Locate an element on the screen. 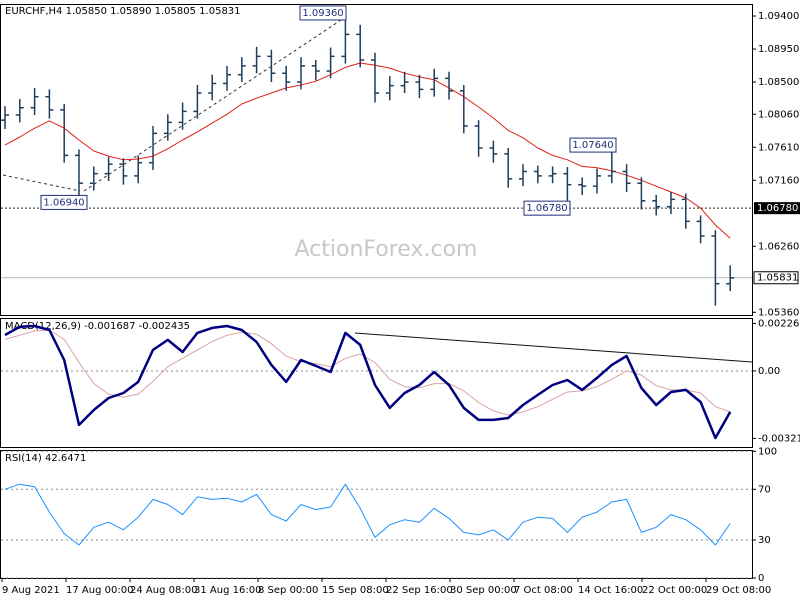 The image size is (800, 600). y-tick-label: 1.07610 is located at coordinates (778, 147).